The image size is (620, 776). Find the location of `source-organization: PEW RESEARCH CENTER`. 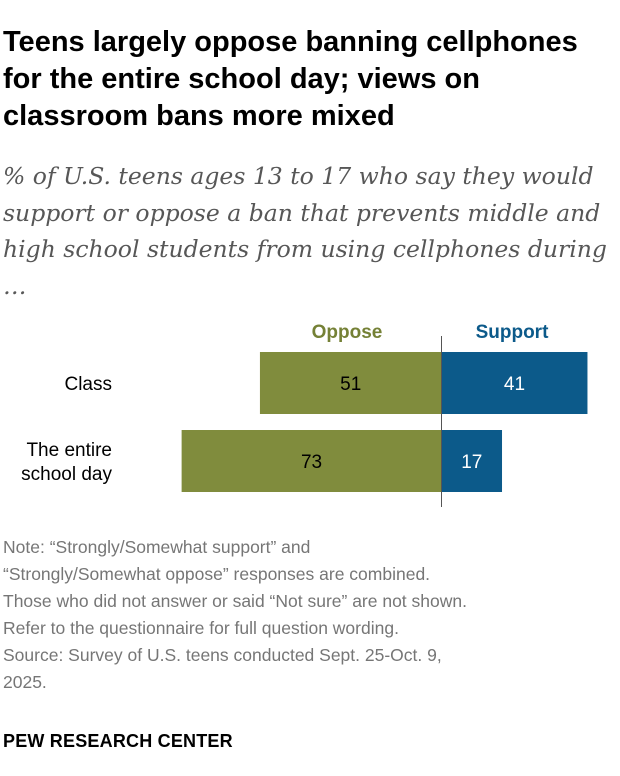

source-organization: PEW RESEARCH CENTER is located at coordinates (118, 741).